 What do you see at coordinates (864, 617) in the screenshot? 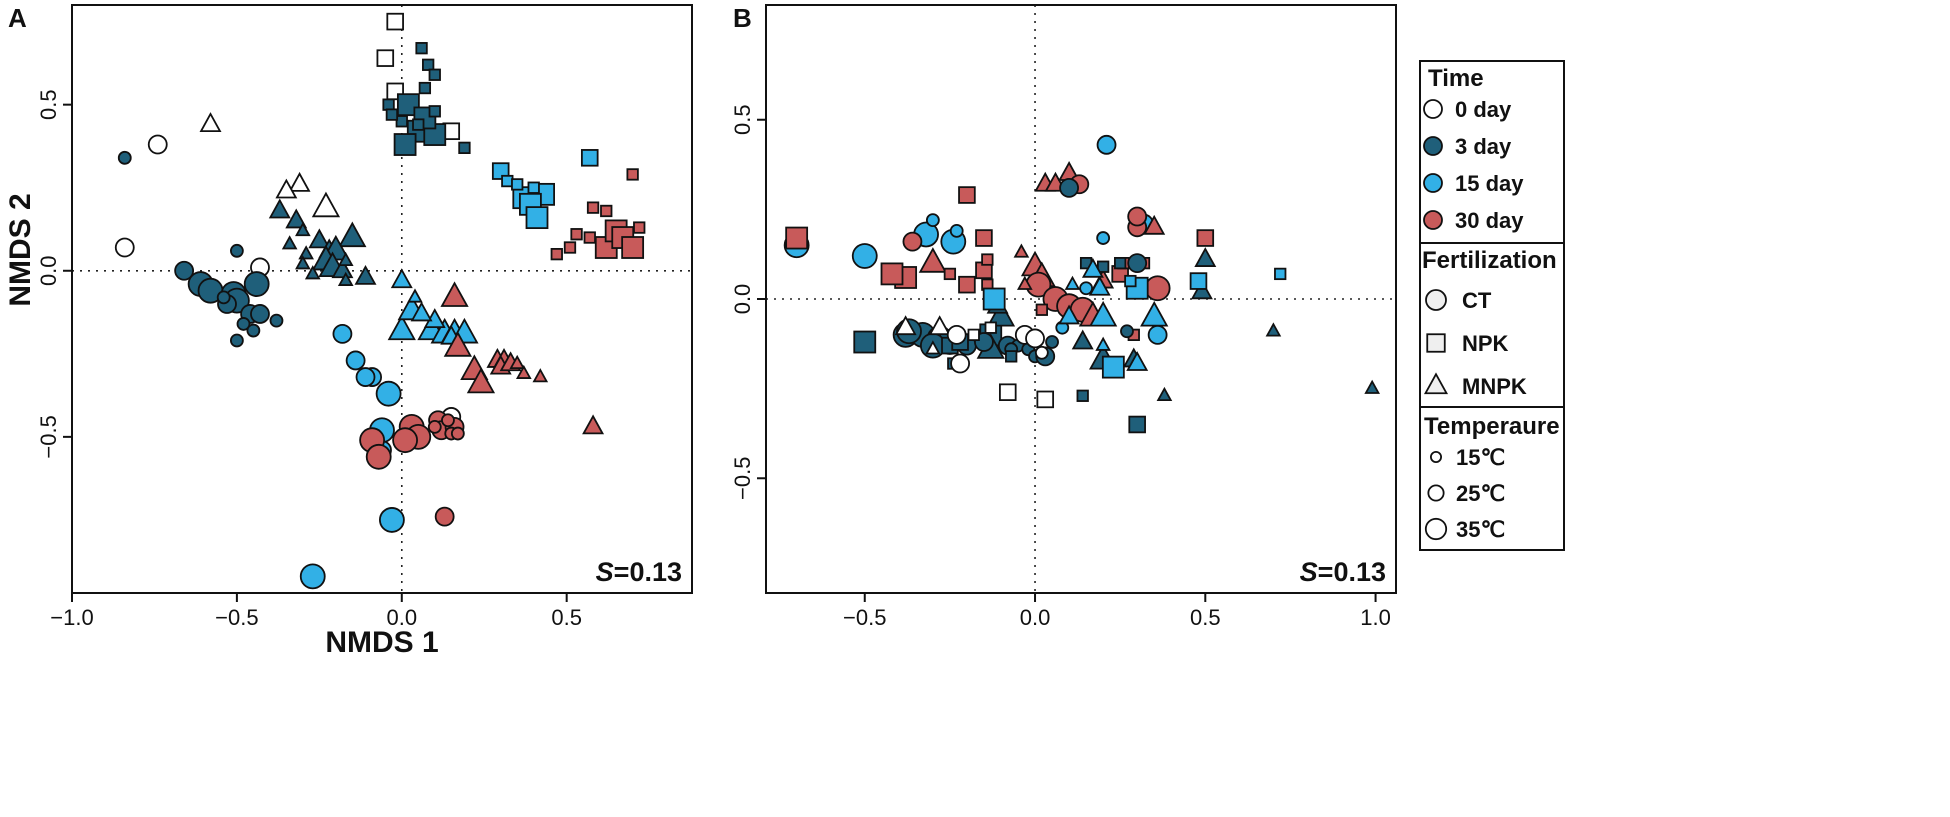
I see `x-tick-label: −0.5` at bounding box center [864, 617].